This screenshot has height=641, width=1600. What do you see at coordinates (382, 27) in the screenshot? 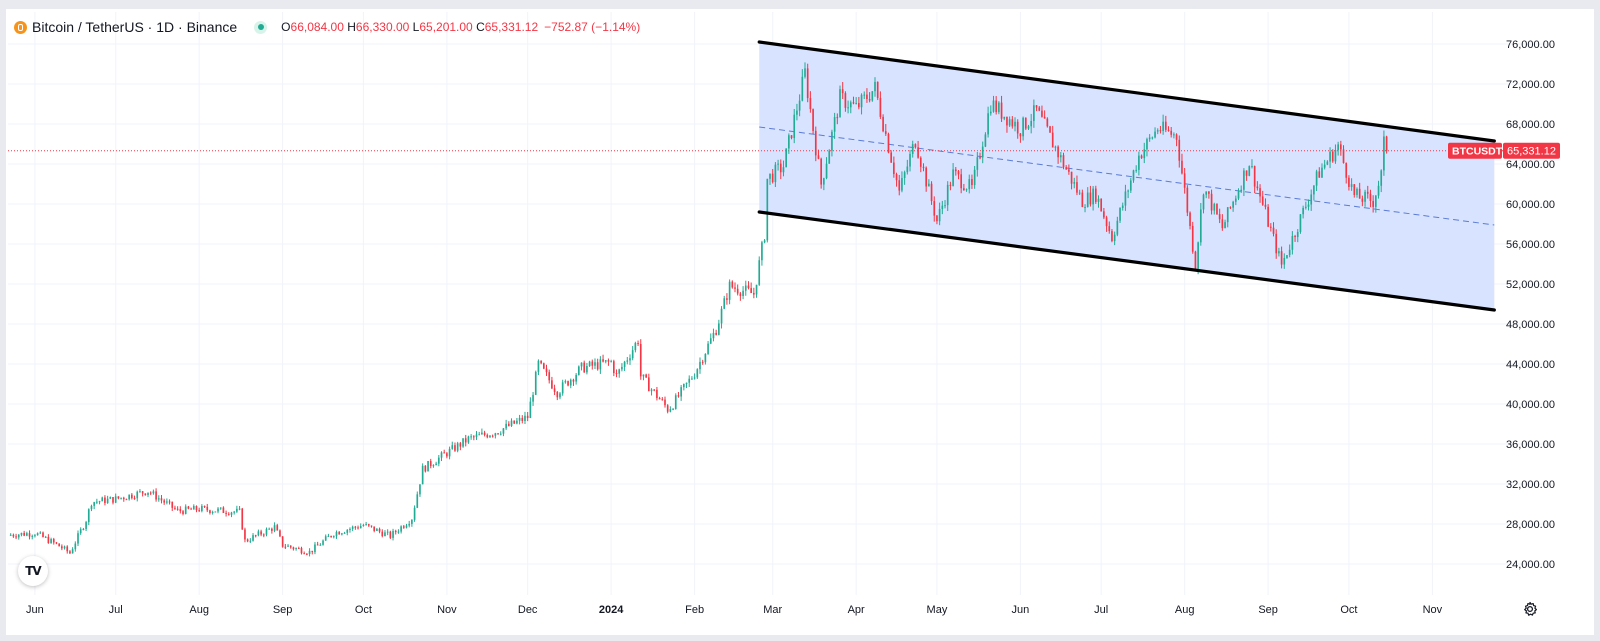
I see `high-value: 66,330.00` at bounding box center [382, 27].